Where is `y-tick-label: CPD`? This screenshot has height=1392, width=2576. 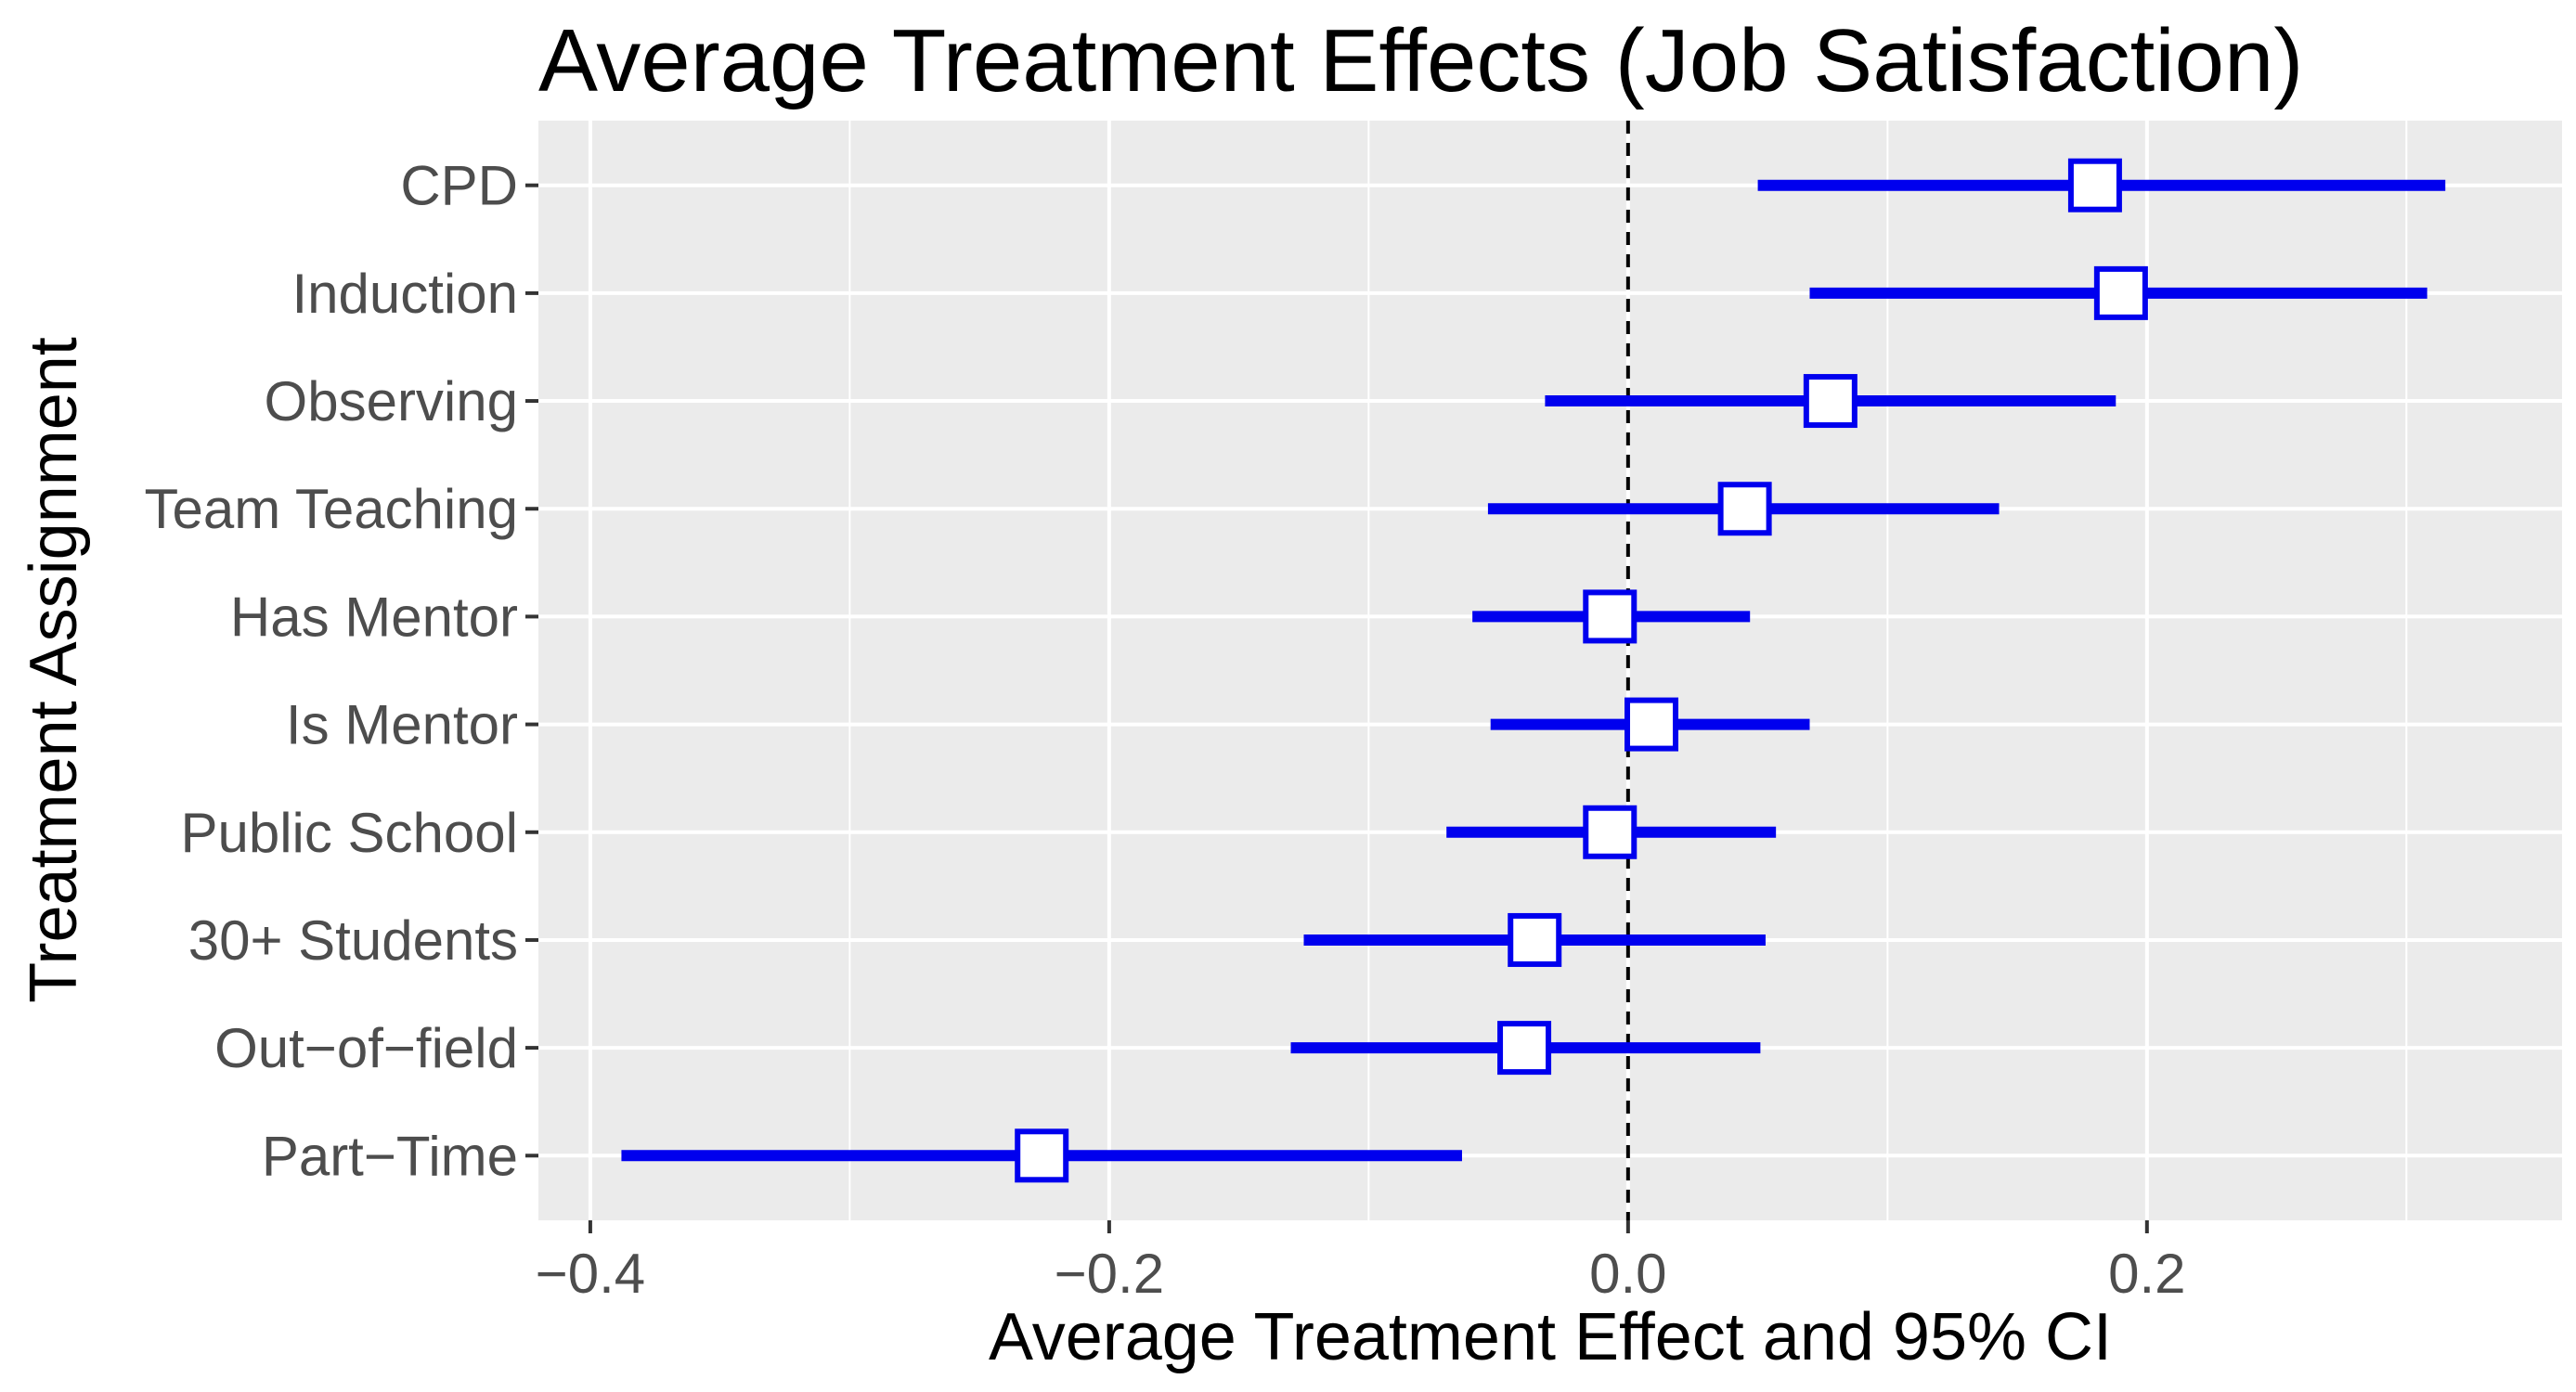 y-tick-label: CPD is located at coordinates (459, 186).